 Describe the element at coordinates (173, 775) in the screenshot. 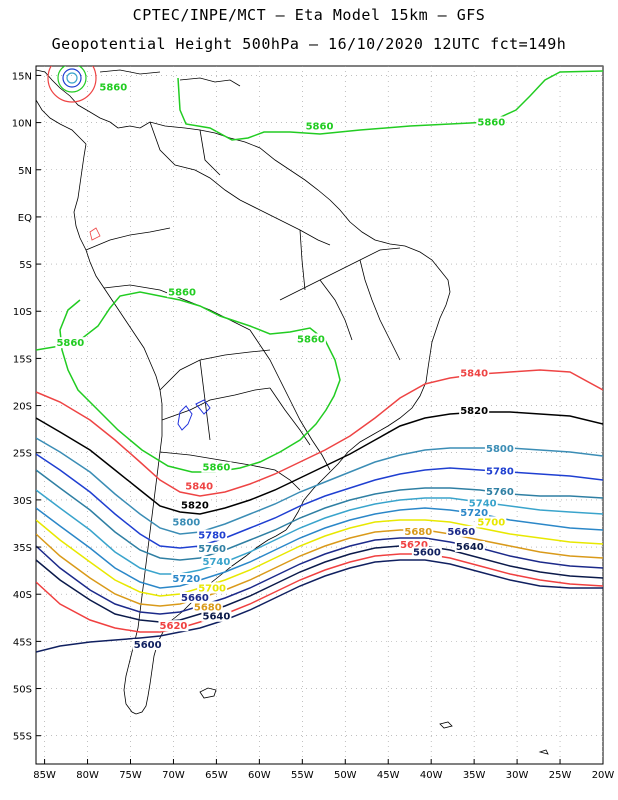

I see `lon-tick-label: 70W` at that location.